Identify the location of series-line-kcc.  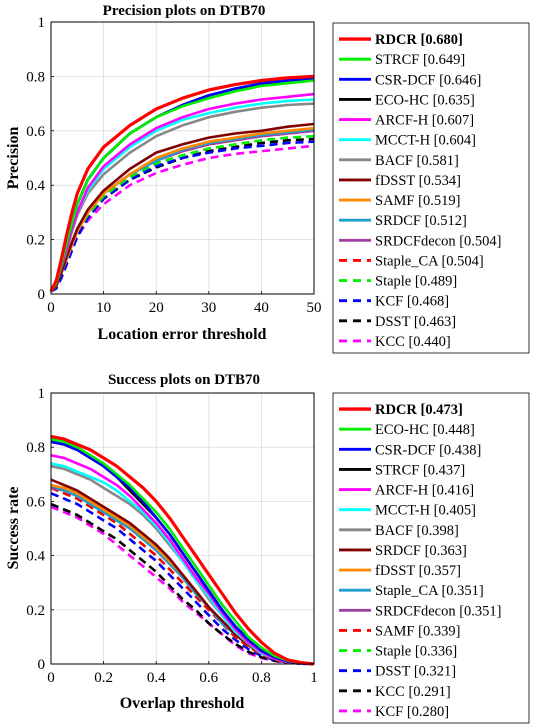
(182, 584).